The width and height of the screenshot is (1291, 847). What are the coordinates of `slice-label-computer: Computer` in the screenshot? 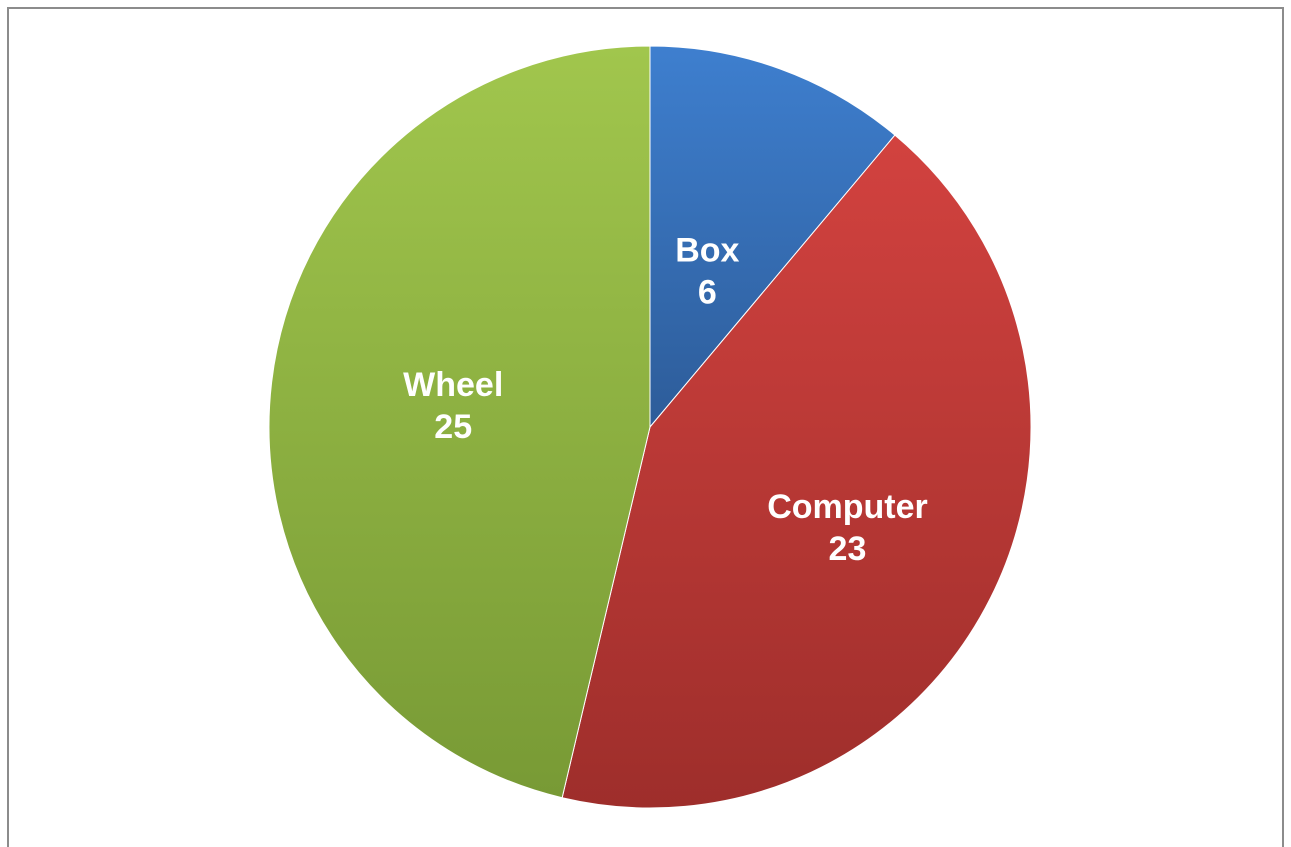 It's located at (847, 507).